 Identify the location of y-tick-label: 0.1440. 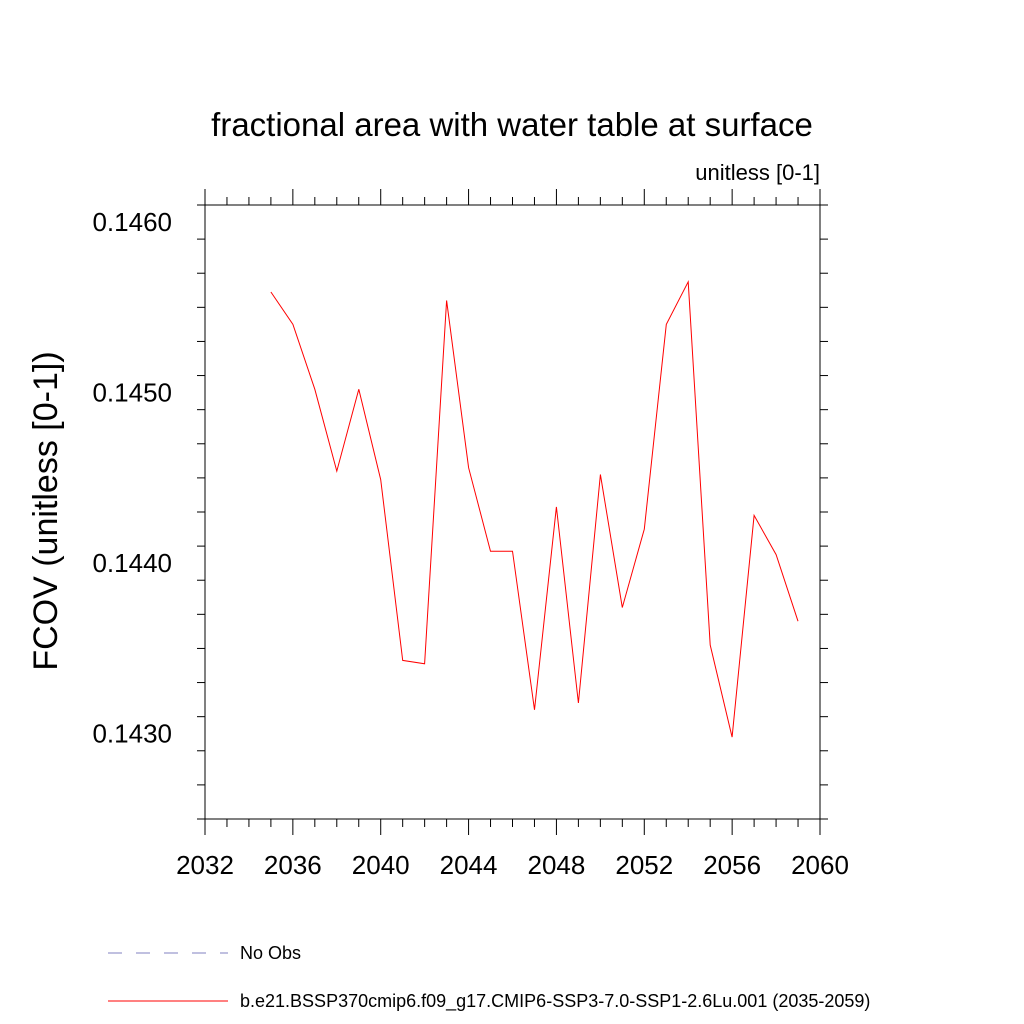
(132, 563).